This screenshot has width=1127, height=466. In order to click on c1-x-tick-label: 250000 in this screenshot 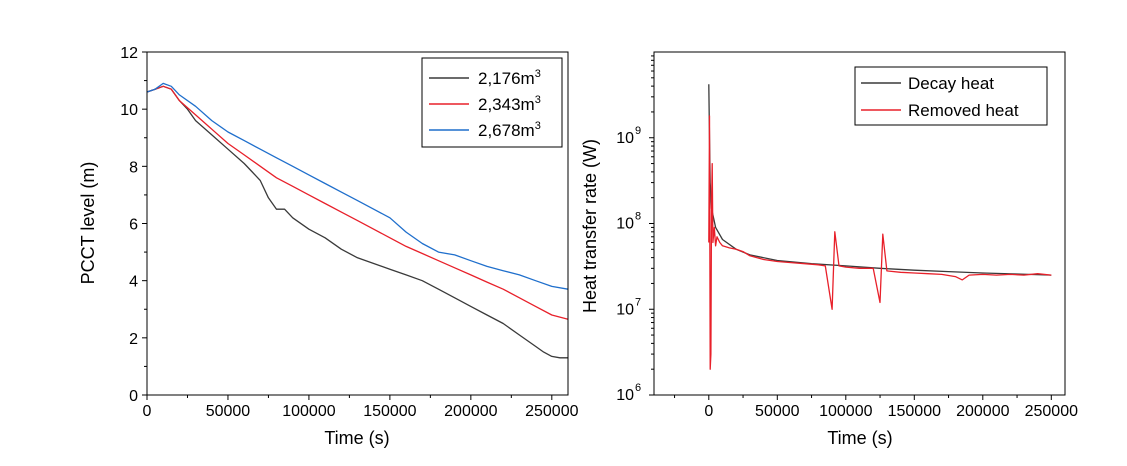, I will do `click(551, 411)`.